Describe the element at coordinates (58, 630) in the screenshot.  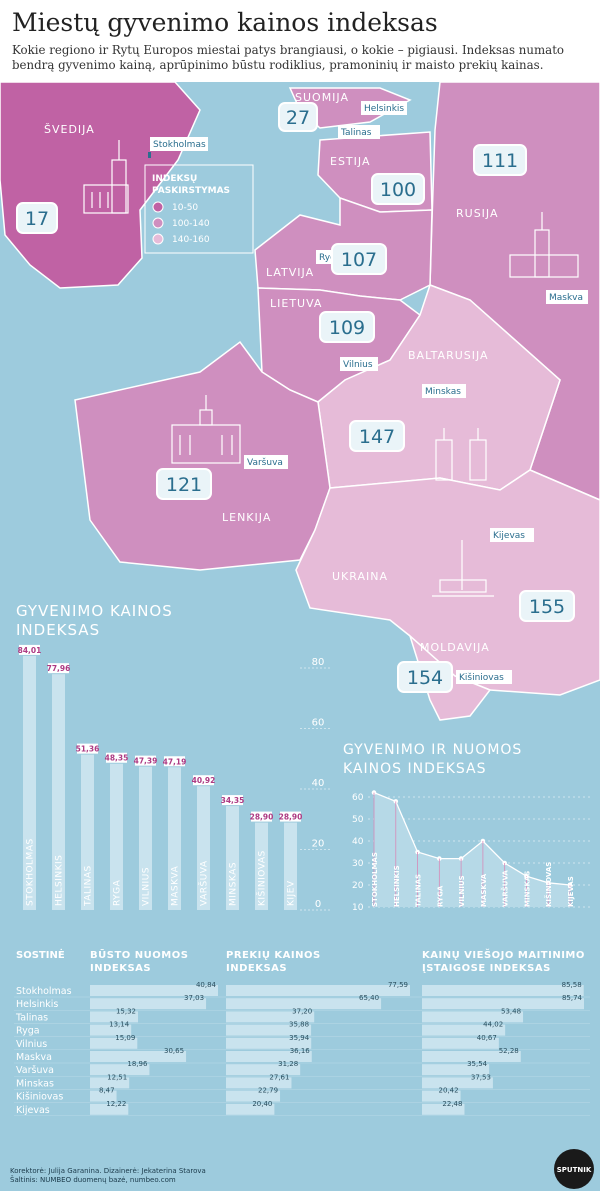
I see `chart1-title-line2: INDEKSAS` at that location.